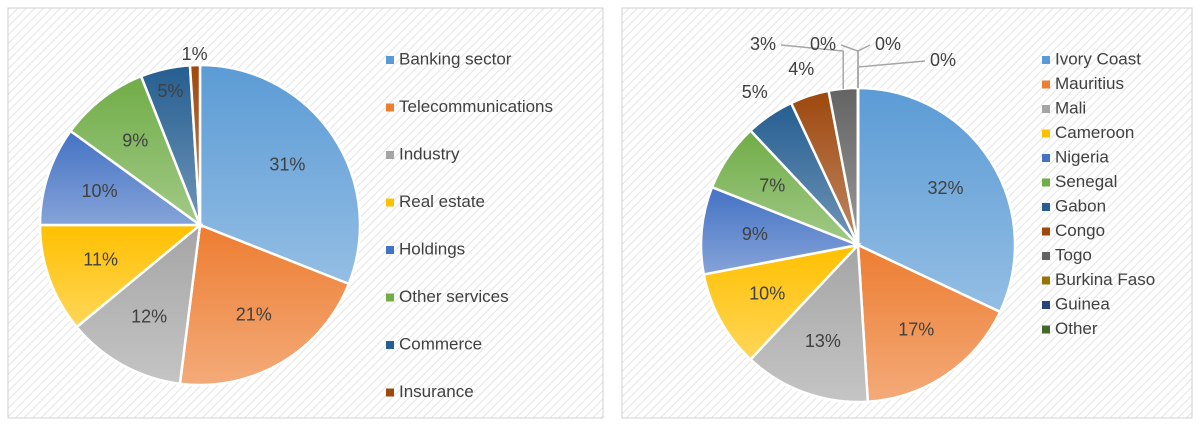  What do you see at coordinates (916, 329) in the screenshot?
I see `data-label: 17%` at bounding box center [916, 329].